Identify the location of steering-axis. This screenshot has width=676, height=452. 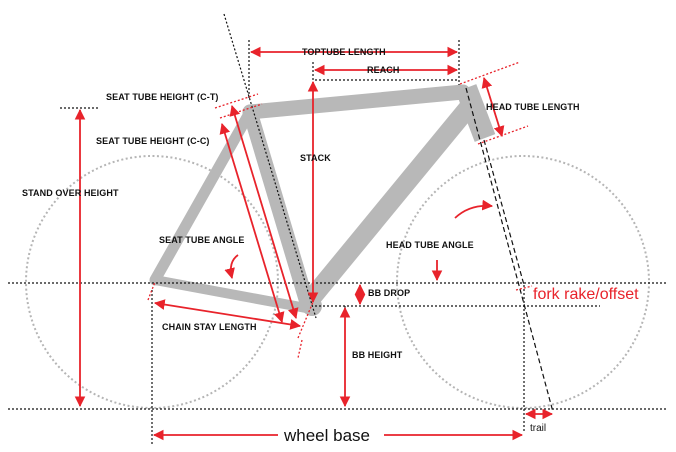
(509, 250).